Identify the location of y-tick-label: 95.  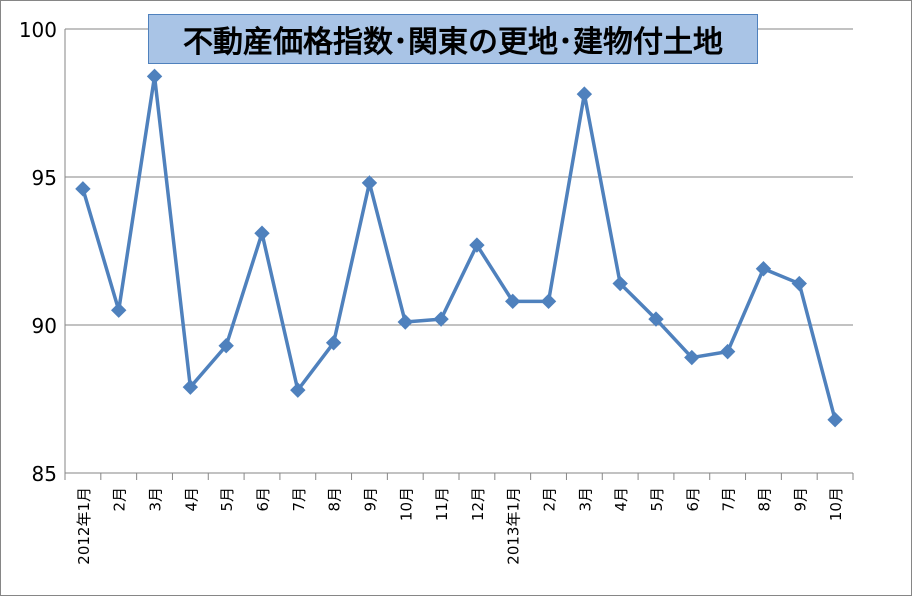
(44, 178).